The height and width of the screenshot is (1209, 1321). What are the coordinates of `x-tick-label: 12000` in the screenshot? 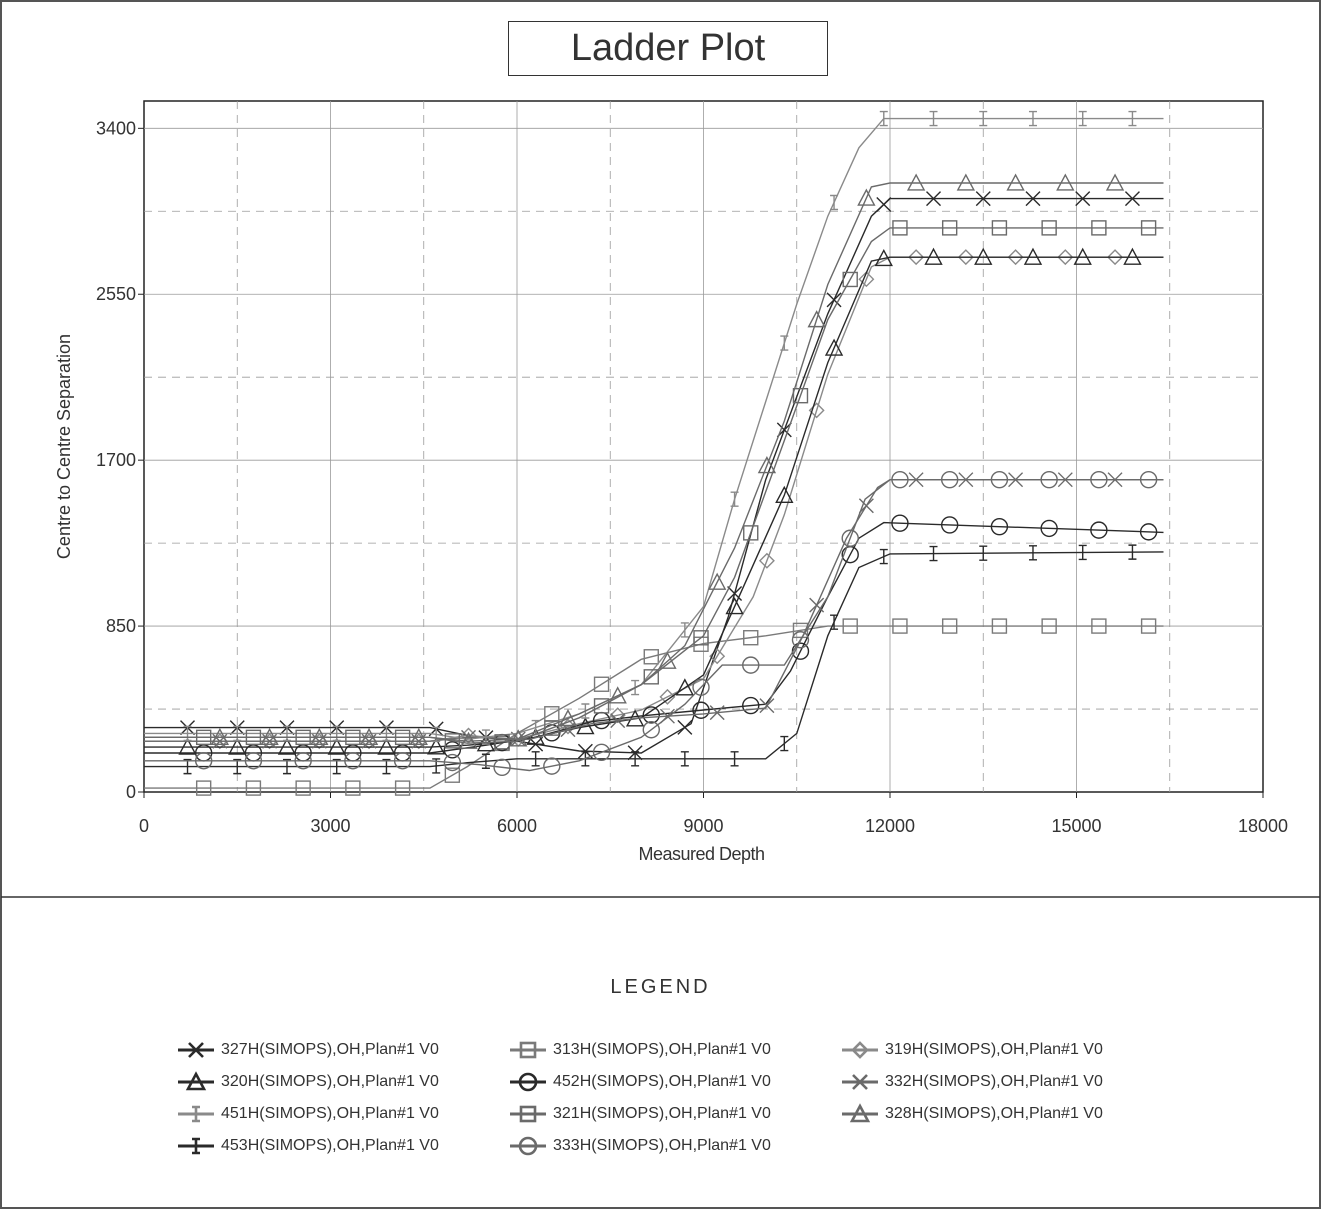 It's located at (890, 826).